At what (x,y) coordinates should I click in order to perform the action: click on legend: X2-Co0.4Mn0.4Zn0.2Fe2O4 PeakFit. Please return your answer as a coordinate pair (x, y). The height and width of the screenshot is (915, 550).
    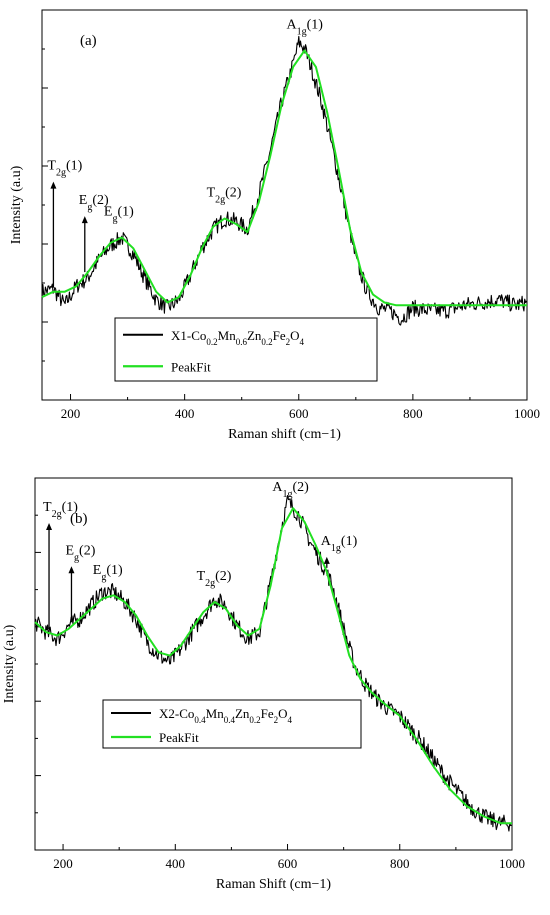
    Looking at the image, I should click on (232, 724).